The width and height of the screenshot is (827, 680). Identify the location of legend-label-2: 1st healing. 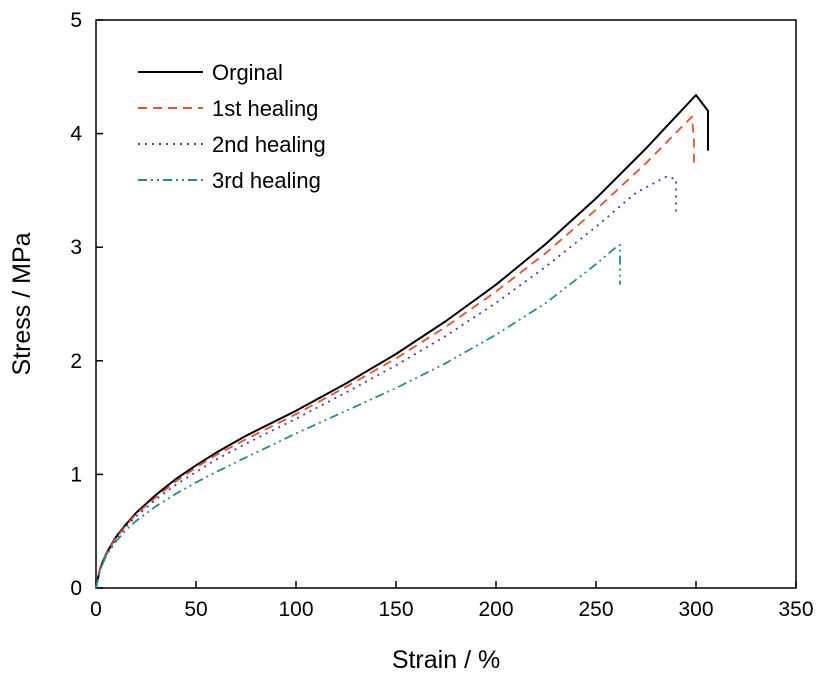
(265, 108).